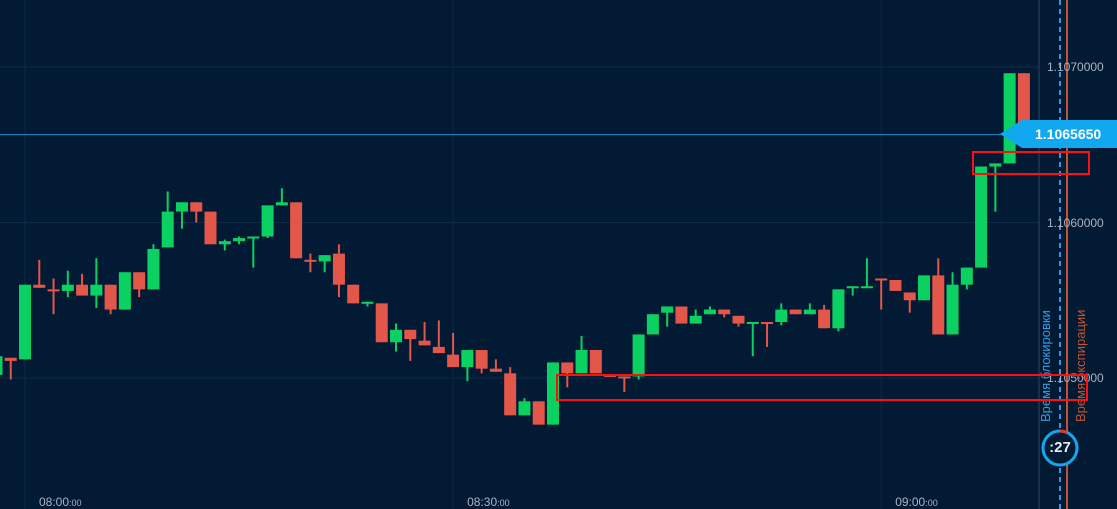  I want to click on price-tag-shape, so click(1058, 134).